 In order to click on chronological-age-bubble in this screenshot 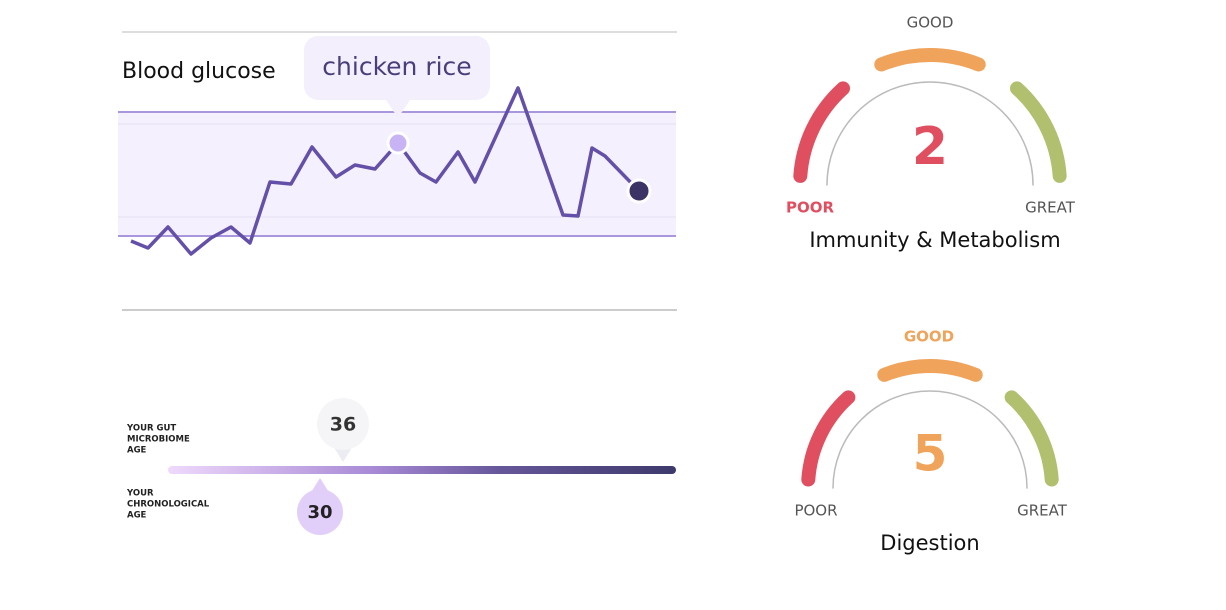, I will do `click(320, 512)`.